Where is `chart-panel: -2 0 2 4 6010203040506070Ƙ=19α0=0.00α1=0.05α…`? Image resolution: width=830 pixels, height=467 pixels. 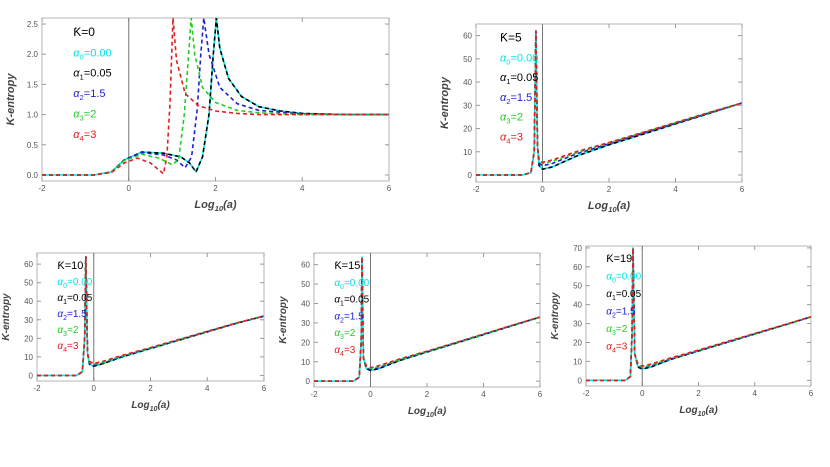 chart-panel: -2 0 2 4 6010203040506070Ƙ=19α0=0.00α1=0.05α… is located at coordinates (682, 331).